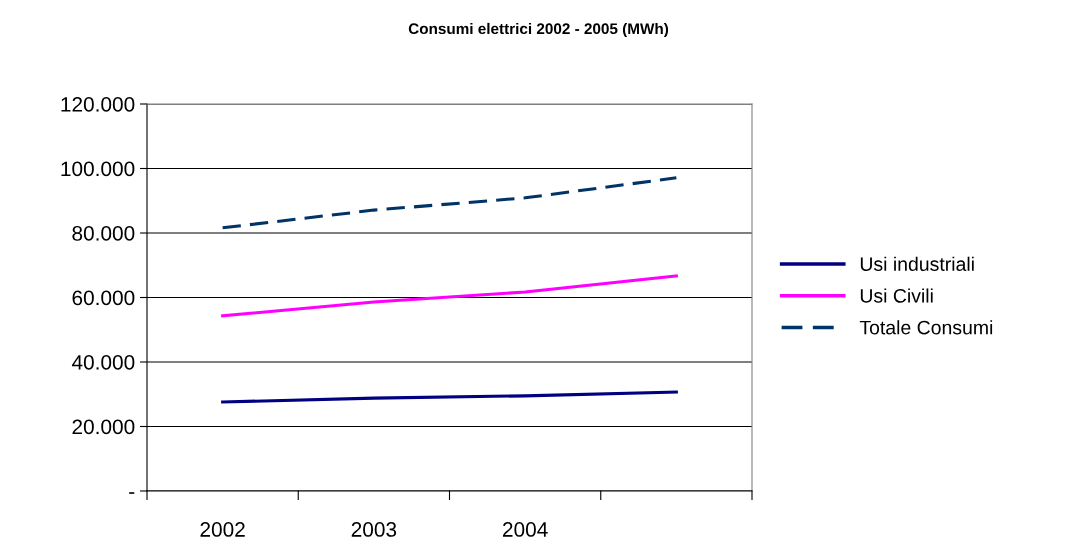  Describe the element at coordinates (896, 295) in the screenshot. I see `legend-label: Usi Civili` at that location.